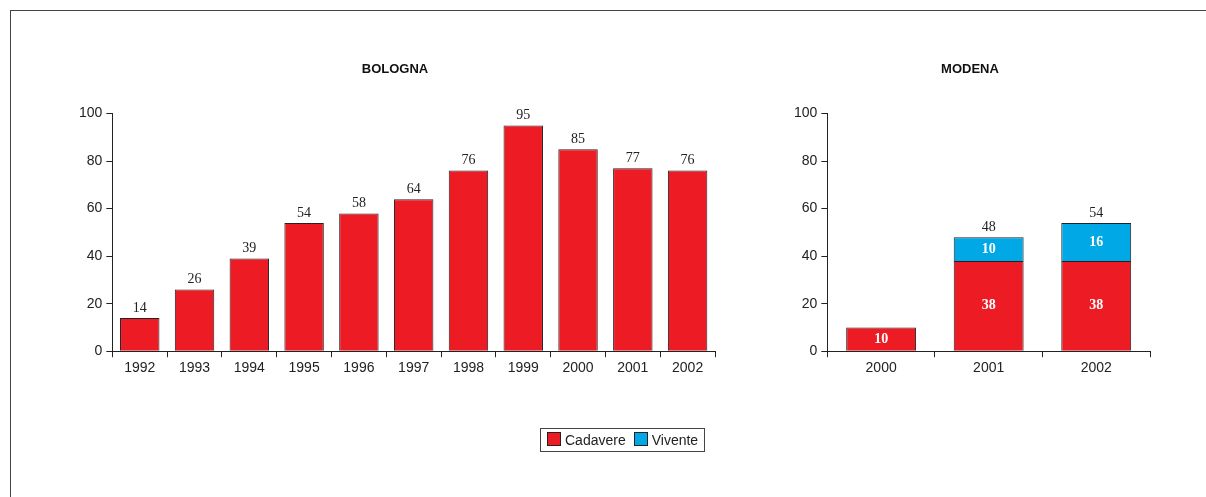  I want to click on data-label: 39, so click(249, 248).